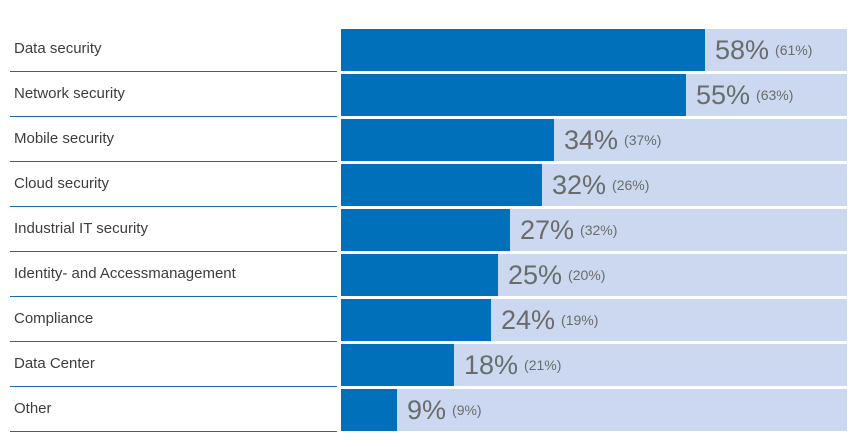  I want to click on data-label: 58% (61%), so click(763, 50).